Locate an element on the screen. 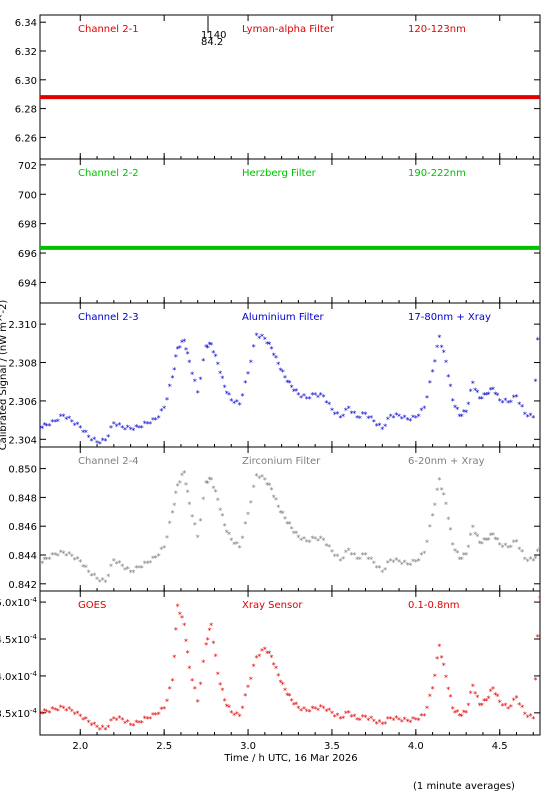 The width and height of the screenshot is (550, 800). y-tick-label-ch24: 0.848 is located at coordinates (22, 498).